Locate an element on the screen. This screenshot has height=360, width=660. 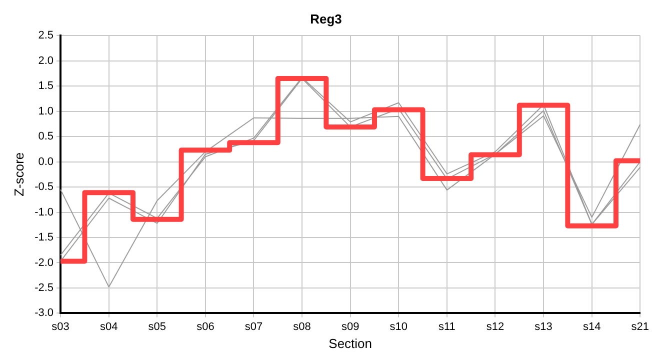
y-tick-label: 2.0 is located at coordinates (46, 60).